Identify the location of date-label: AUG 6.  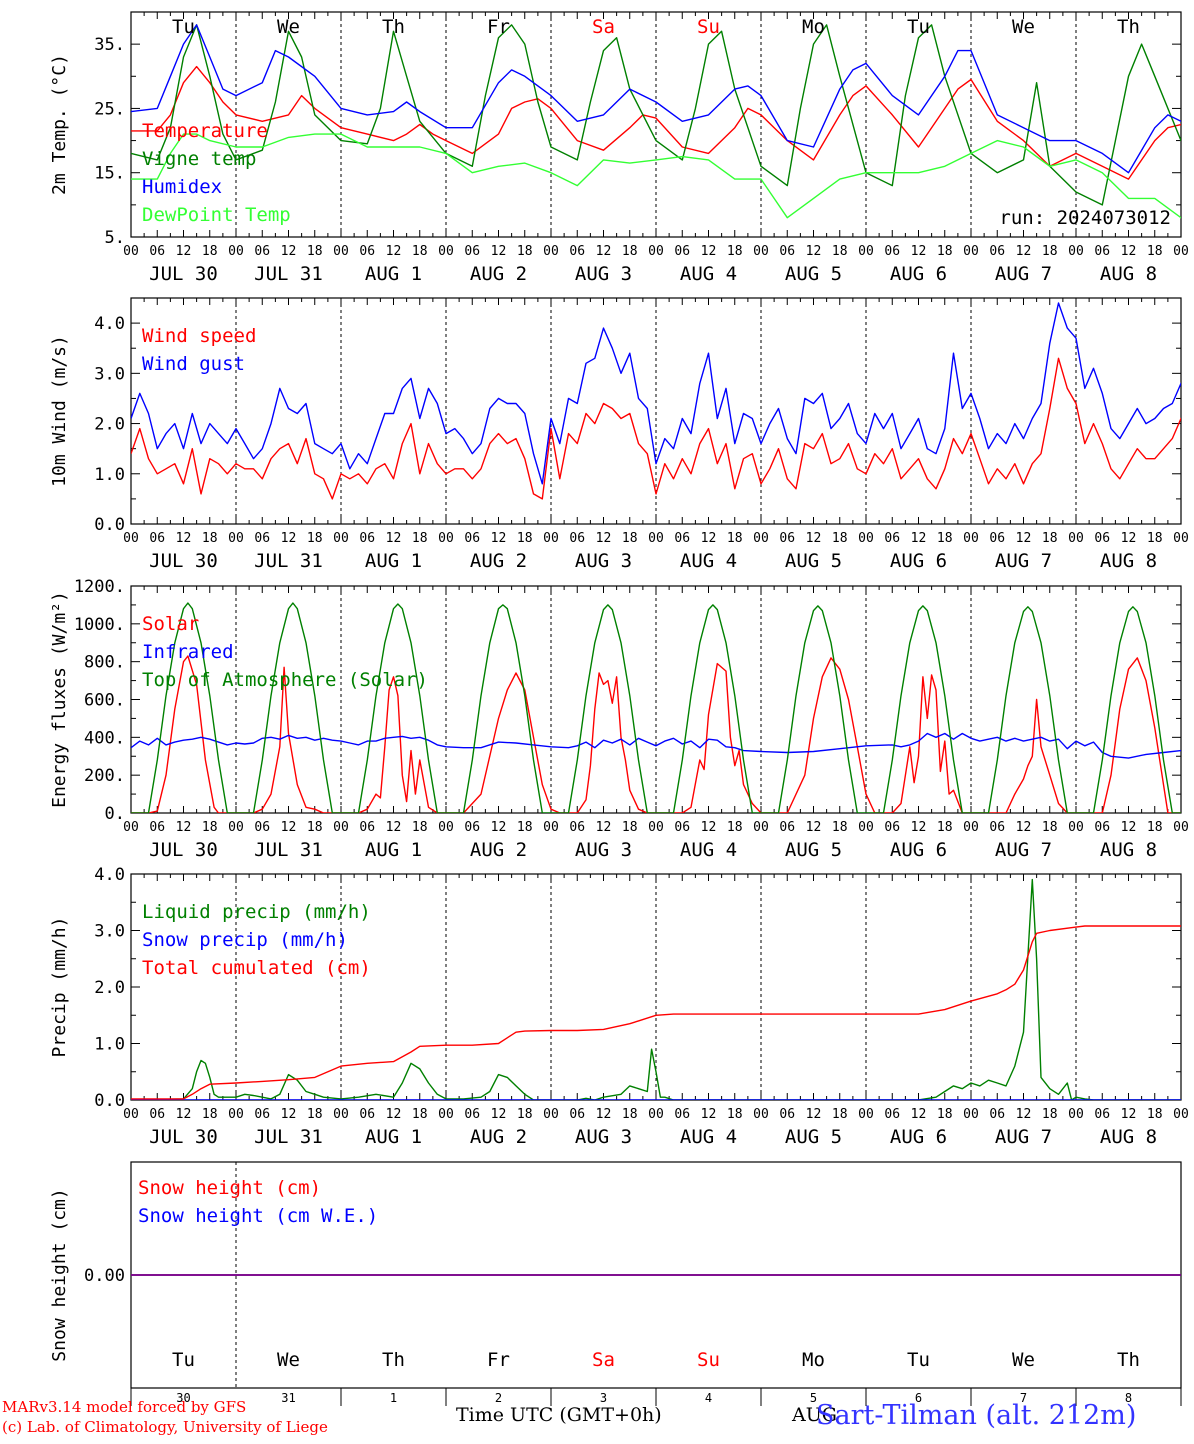
(918, 274).